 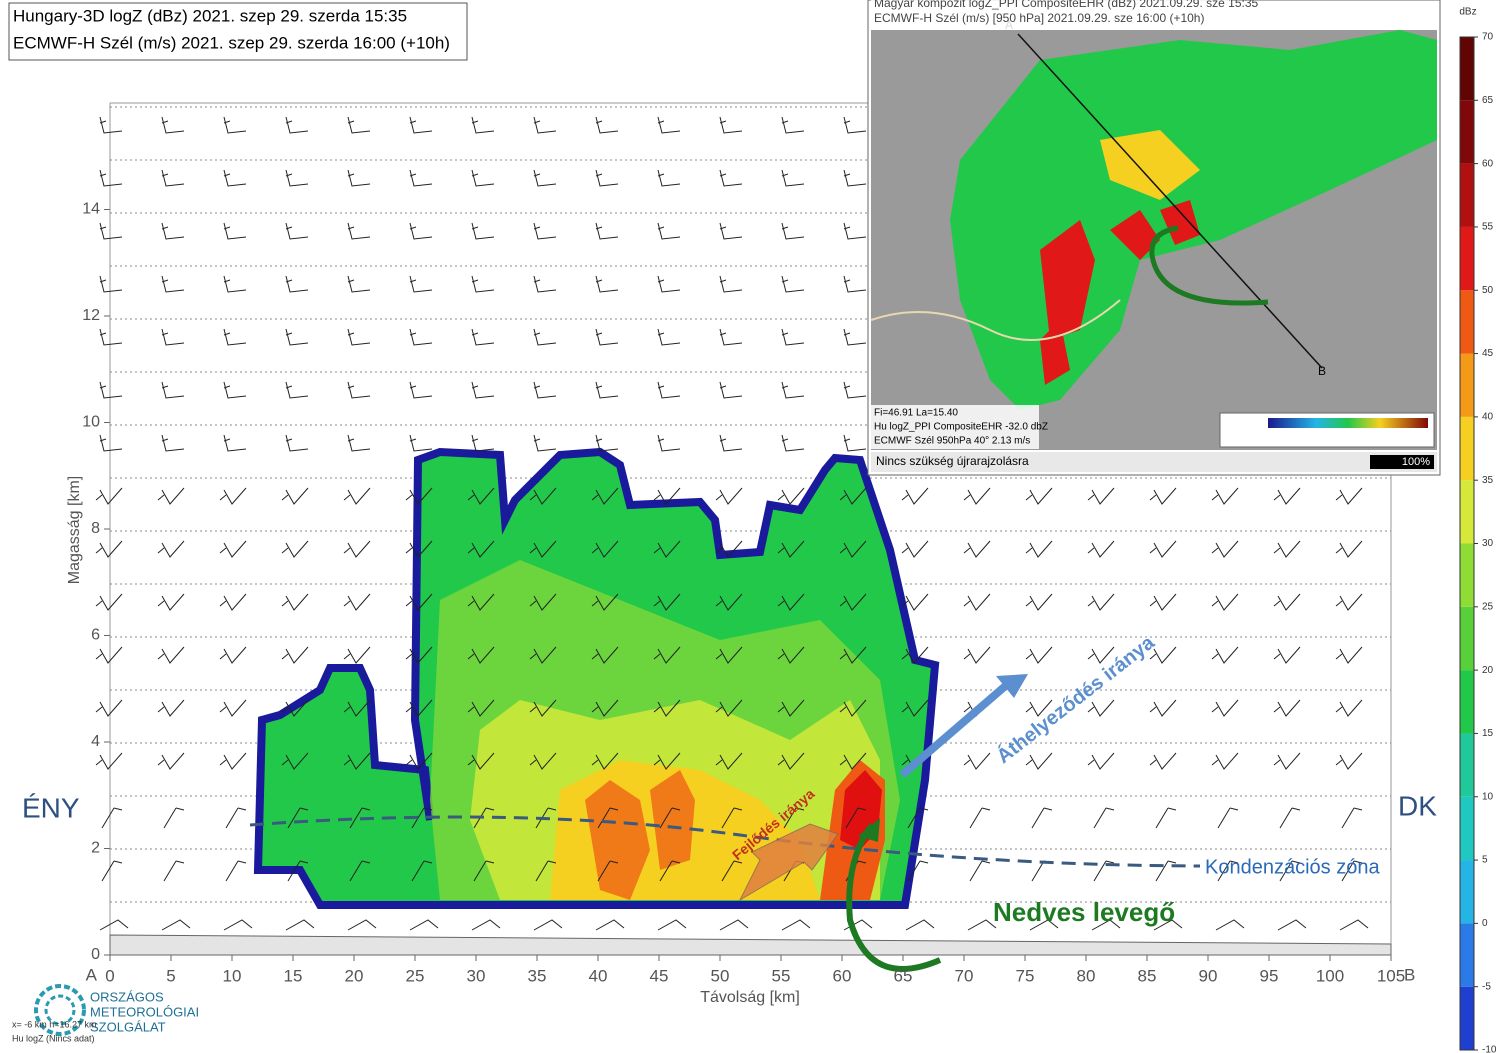 I want to click on y-tick-label: 6, so click(x=95, y=635).